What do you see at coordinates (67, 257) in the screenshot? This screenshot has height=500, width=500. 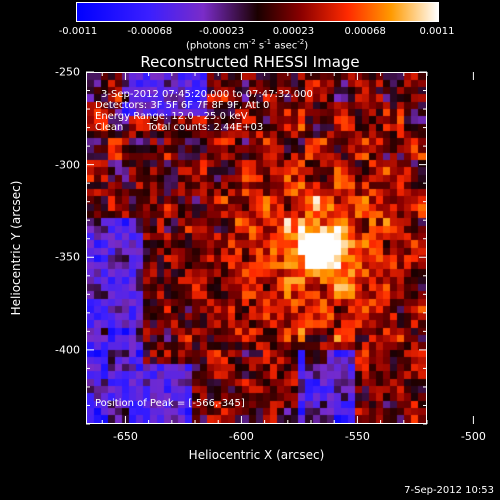 I see `y-tick-label: -350` at bounding box center [67, 257].